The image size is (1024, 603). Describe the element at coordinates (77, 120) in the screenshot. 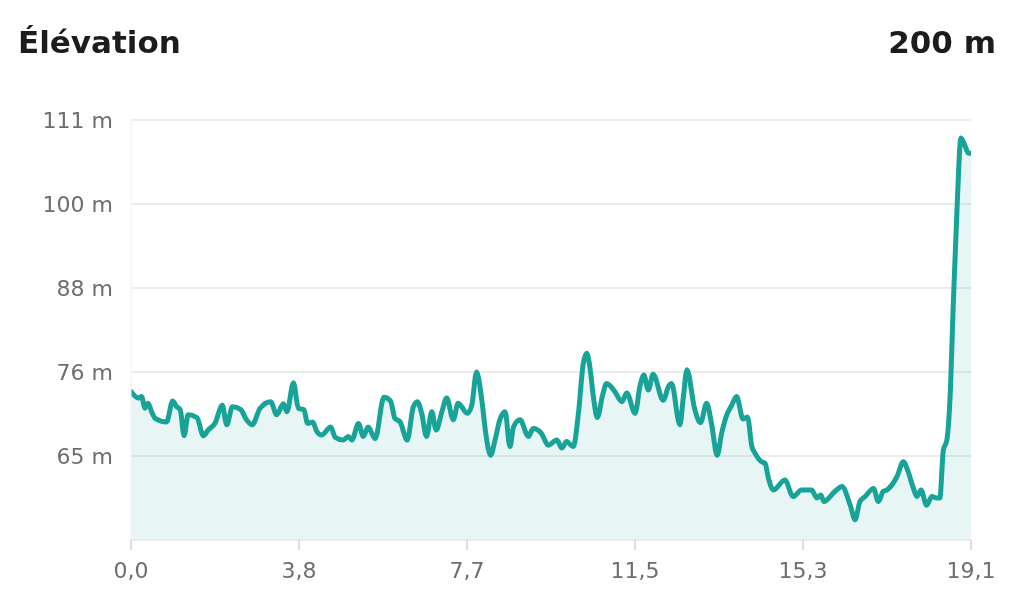

I see `y-tick-label: 111 m` at that location.